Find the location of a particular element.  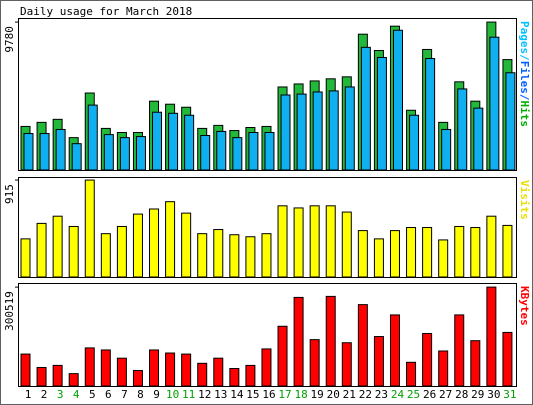

x-tick-label: 18 is located at coordinates (300, 394).